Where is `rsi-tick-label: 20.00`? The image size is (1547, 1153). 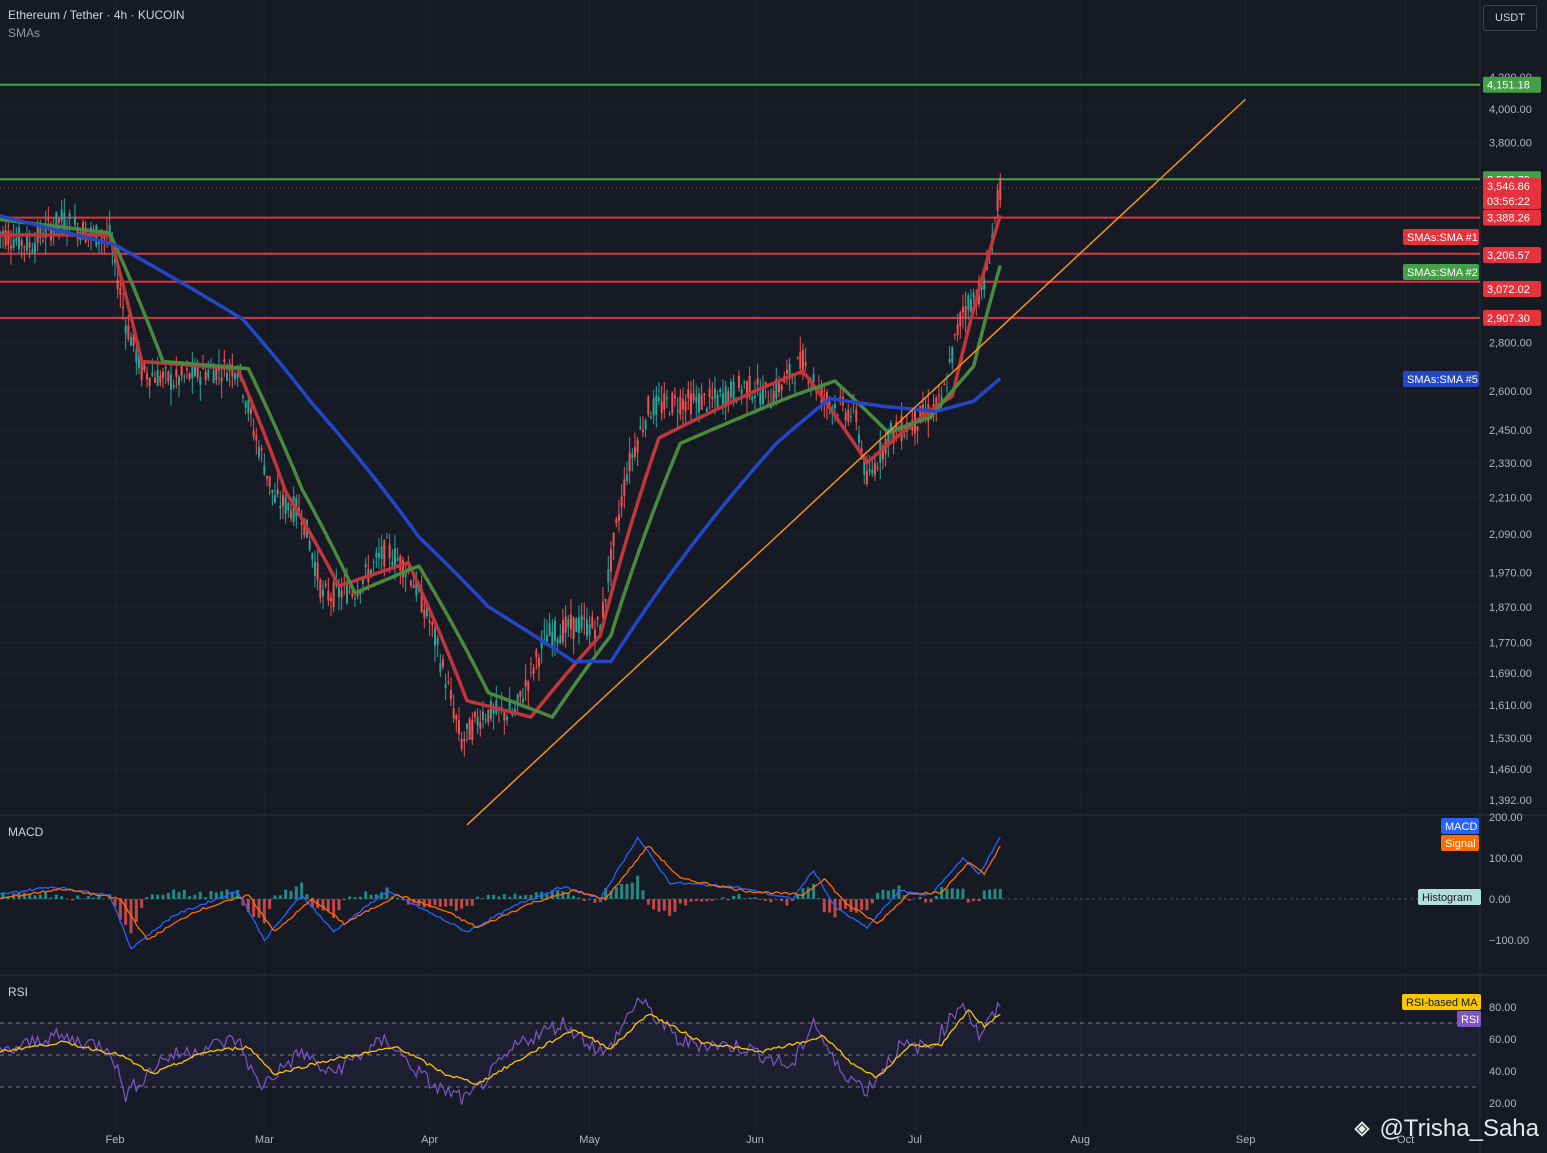
rsi-tick-label: 20.00 is located at coordinates (1503, 1104).